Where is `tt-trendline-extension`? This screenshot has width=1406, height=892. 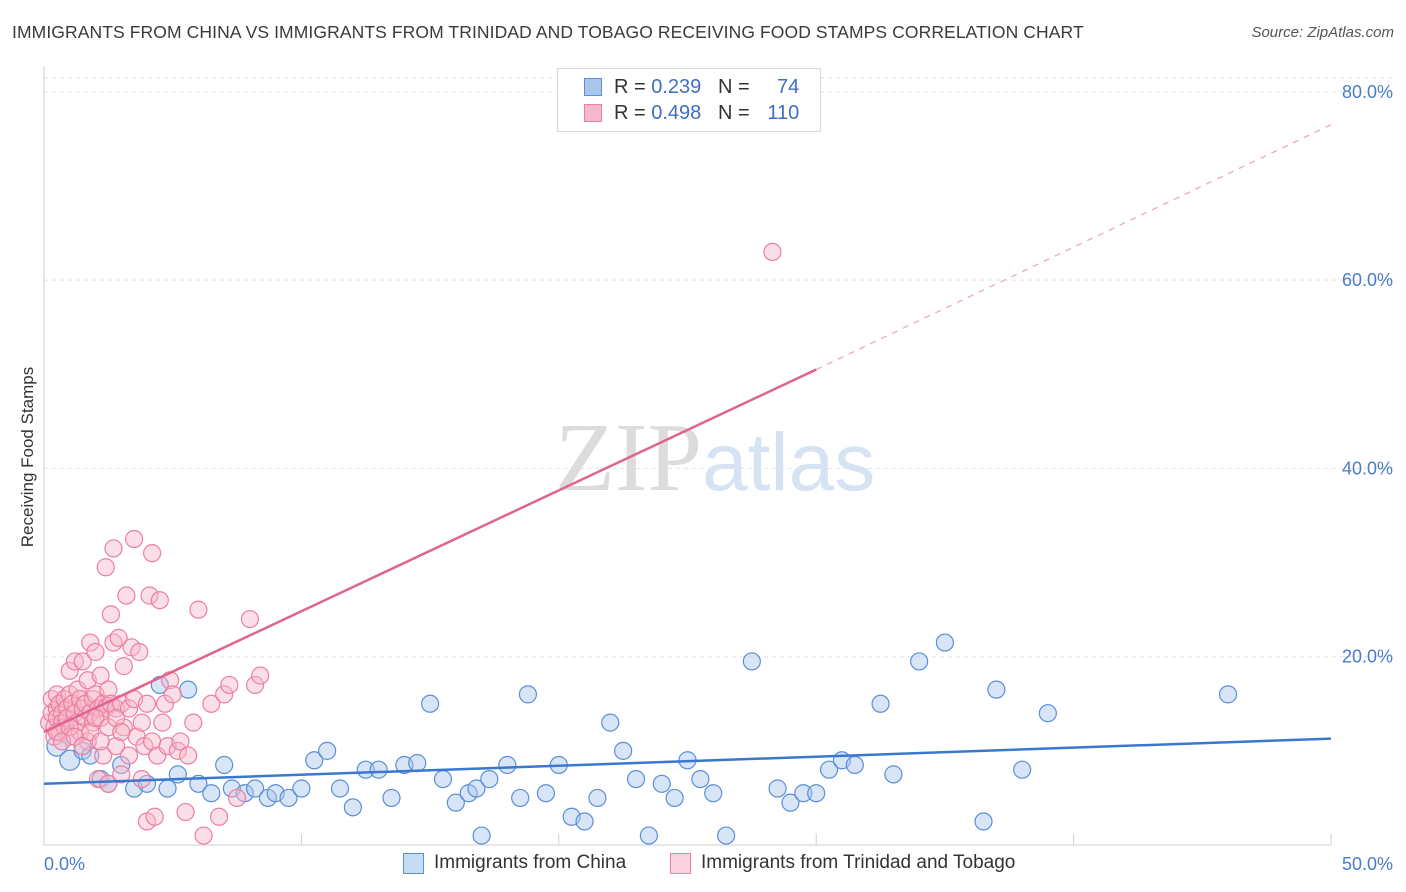 tt-trendline-extension is located at coordinates (1073, 247).